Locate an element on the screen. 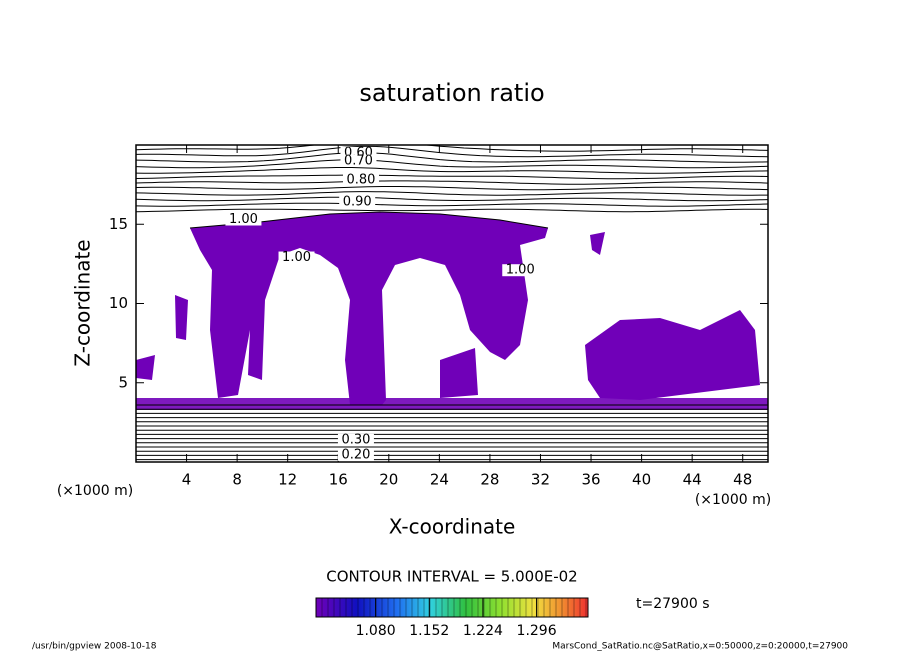 The height and width of the screenshot is (654, 904). time-label: t=27900 s is located at coordinates (673, 604).